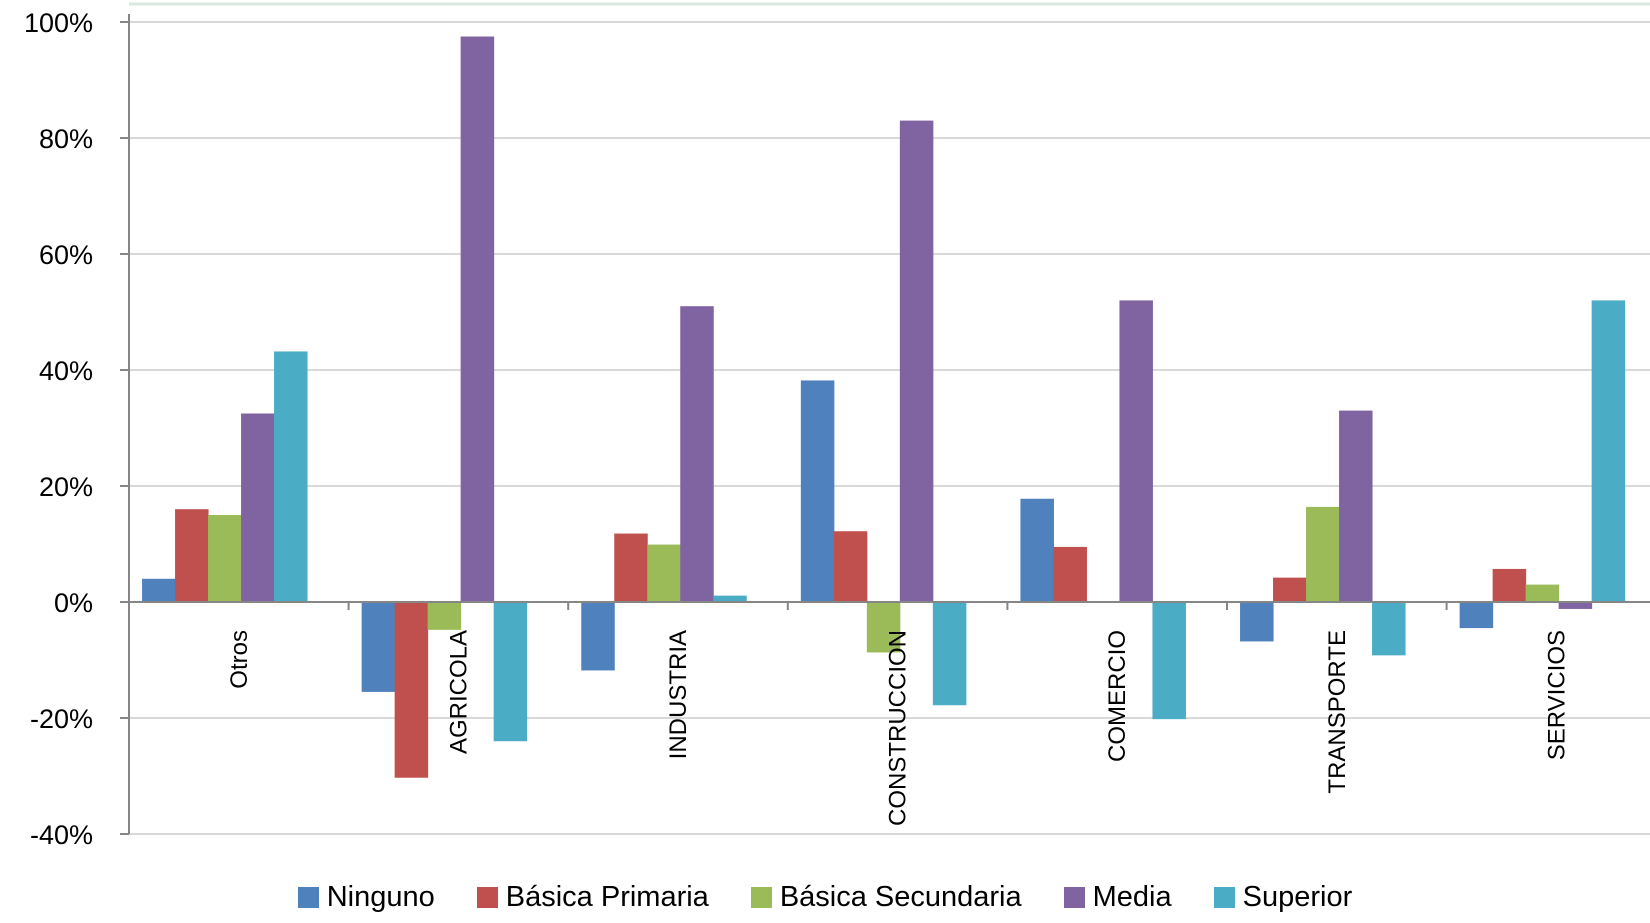 This screenshot has width=1650, height=923. Describe the element at coordinates (225, 558) in the screenshot. I see `bar-otros-b-sica-secundaria` at that location.